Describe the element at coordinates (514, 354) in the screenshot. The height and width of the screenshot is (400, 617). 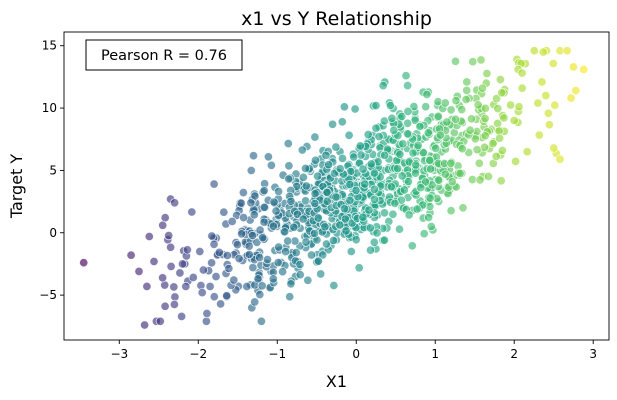
I see `x-tick-label: 2` at that location.